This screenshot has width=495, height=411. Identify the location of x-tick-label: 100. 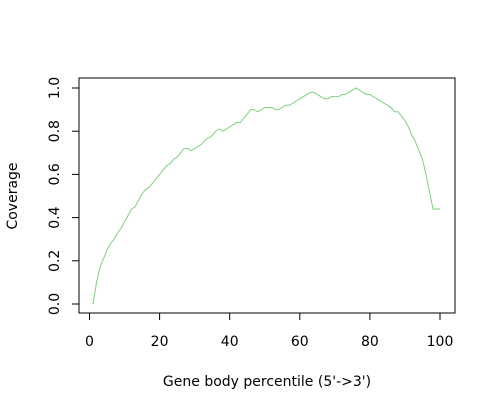
(440, 342).